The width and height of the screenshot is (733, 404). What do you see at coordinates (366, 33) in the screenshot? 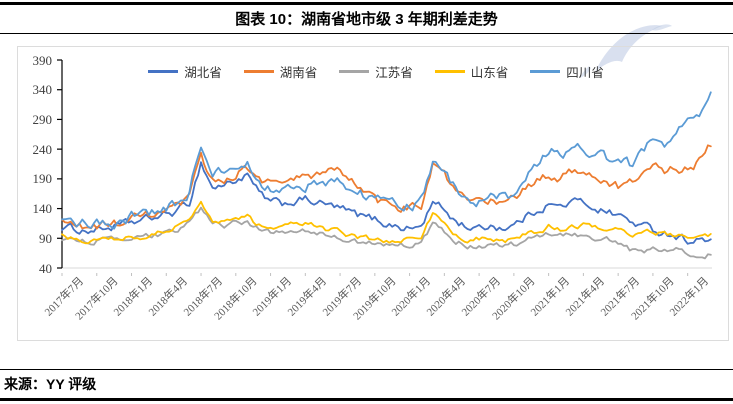
I see `title-separator-line` at bounding box center [366, 33].